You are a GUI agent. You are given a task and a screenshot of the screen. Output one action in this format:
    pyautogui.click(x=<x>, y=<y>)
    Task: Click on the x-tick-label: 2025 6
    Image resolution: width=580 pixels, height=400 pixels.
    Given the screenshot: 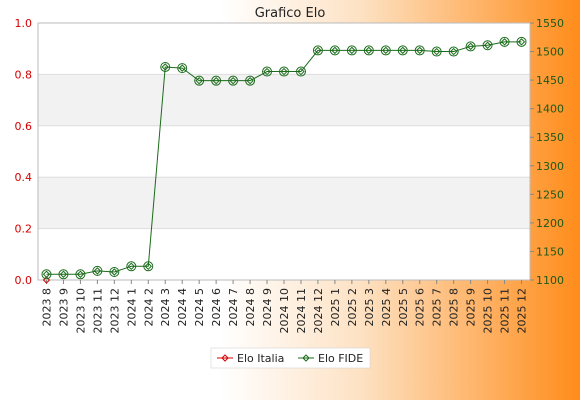 What is the action you would take?
    pyautogui.click(x=420, y=307)
    